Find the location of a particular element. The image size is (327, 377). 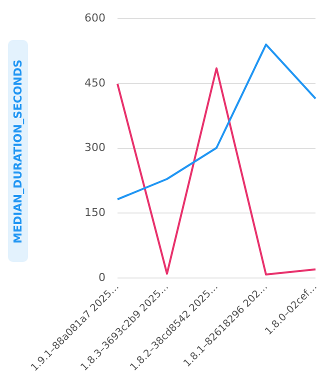

y-tick-label: 150 is located at coordinates (95, 213).